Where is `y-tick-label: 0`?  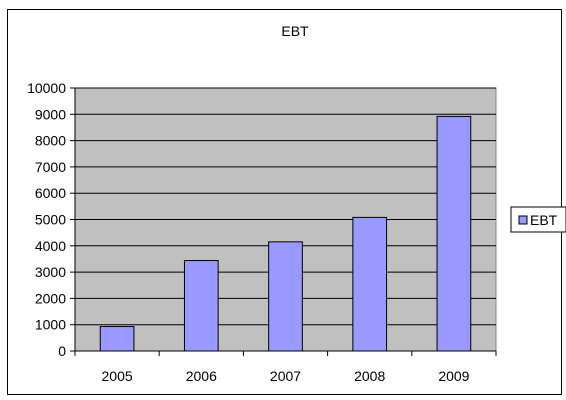
y-tick-label: 0 is located at coordinates (62, 351).